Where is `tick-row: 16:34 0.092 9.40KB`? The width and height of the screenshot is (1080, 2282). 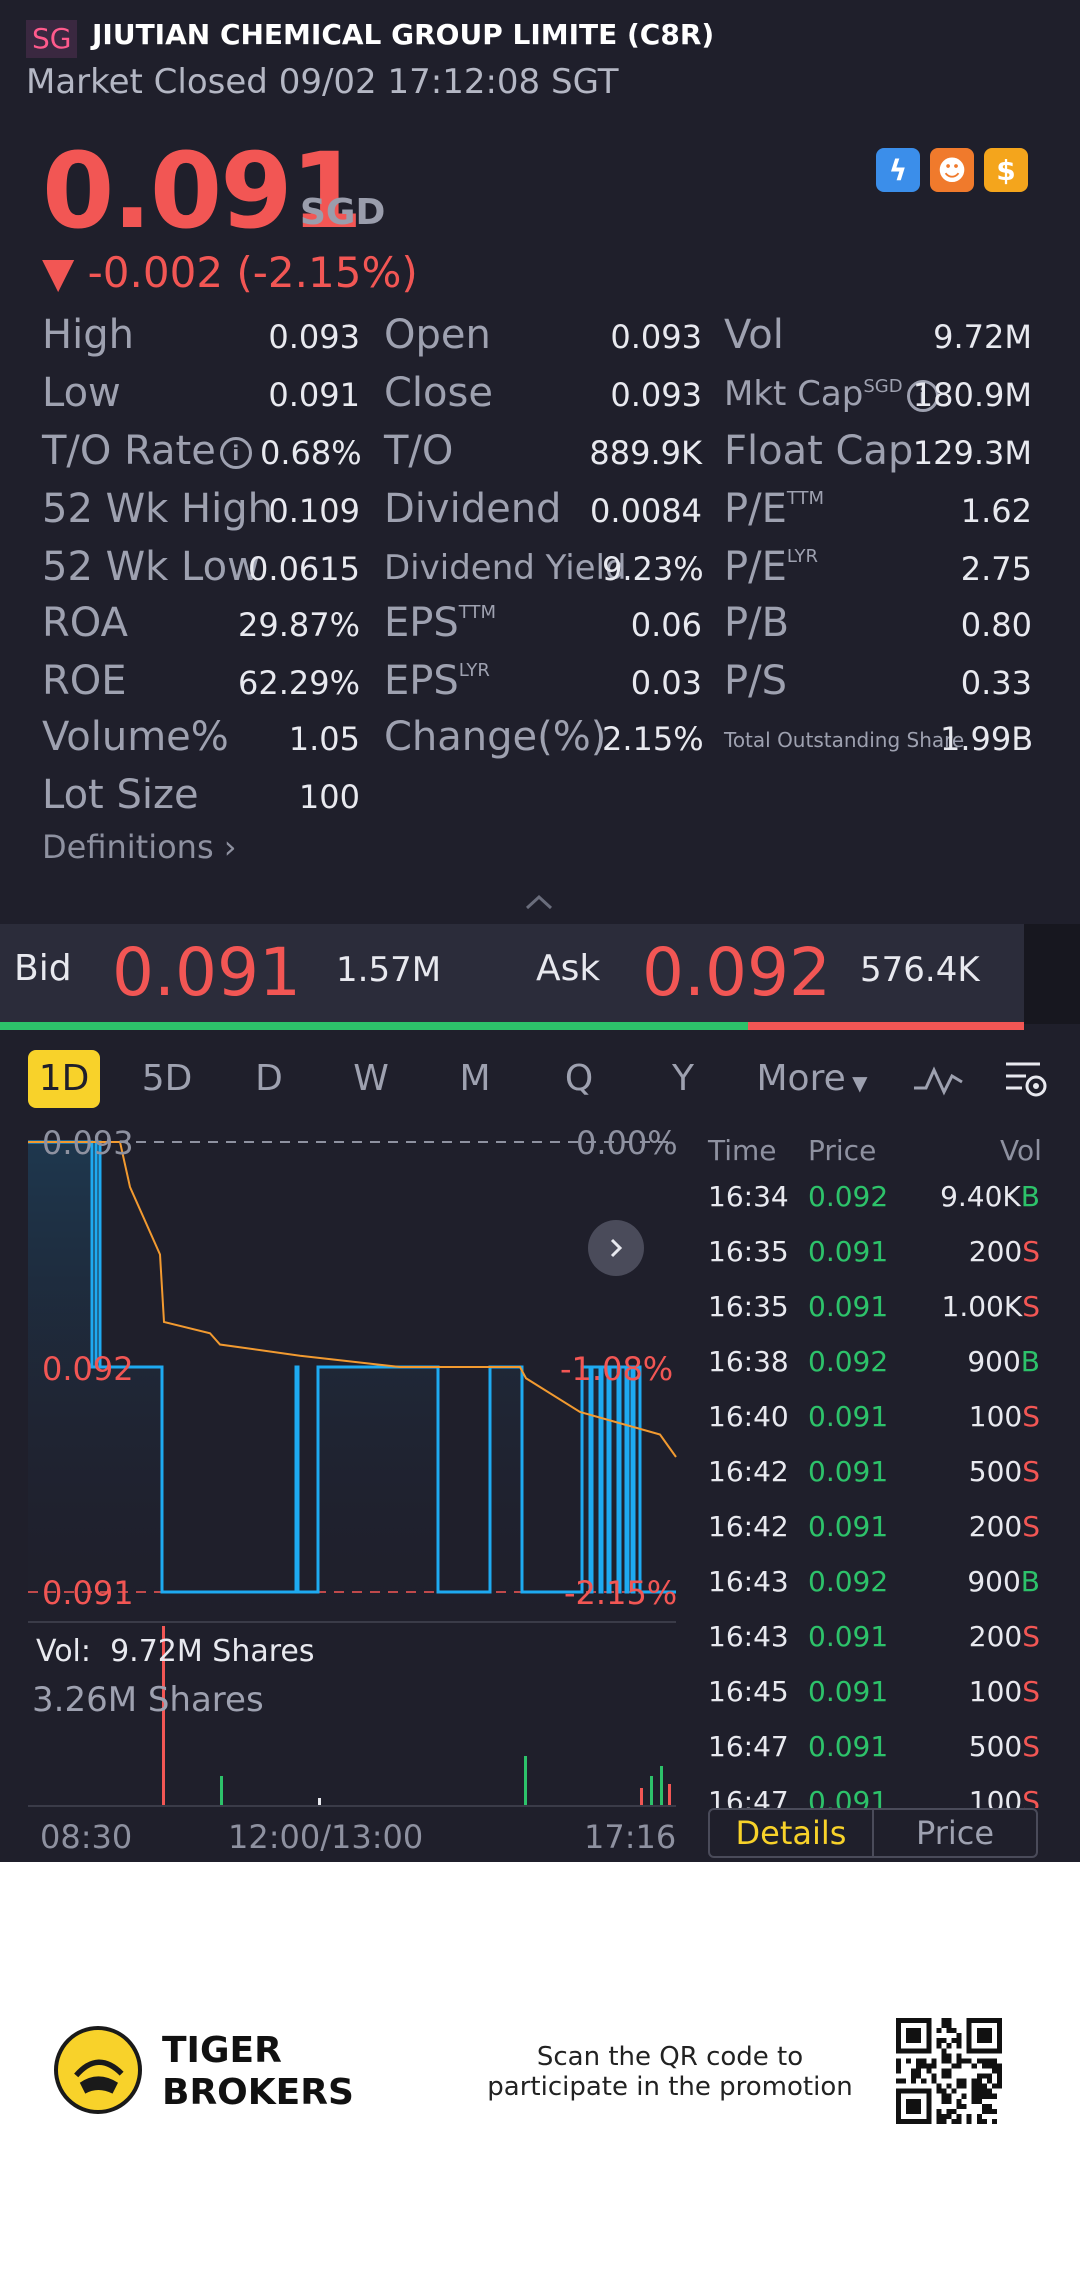 tick-row: 16:34 0.092 9.40KB is located at coordinates (874, 1207).